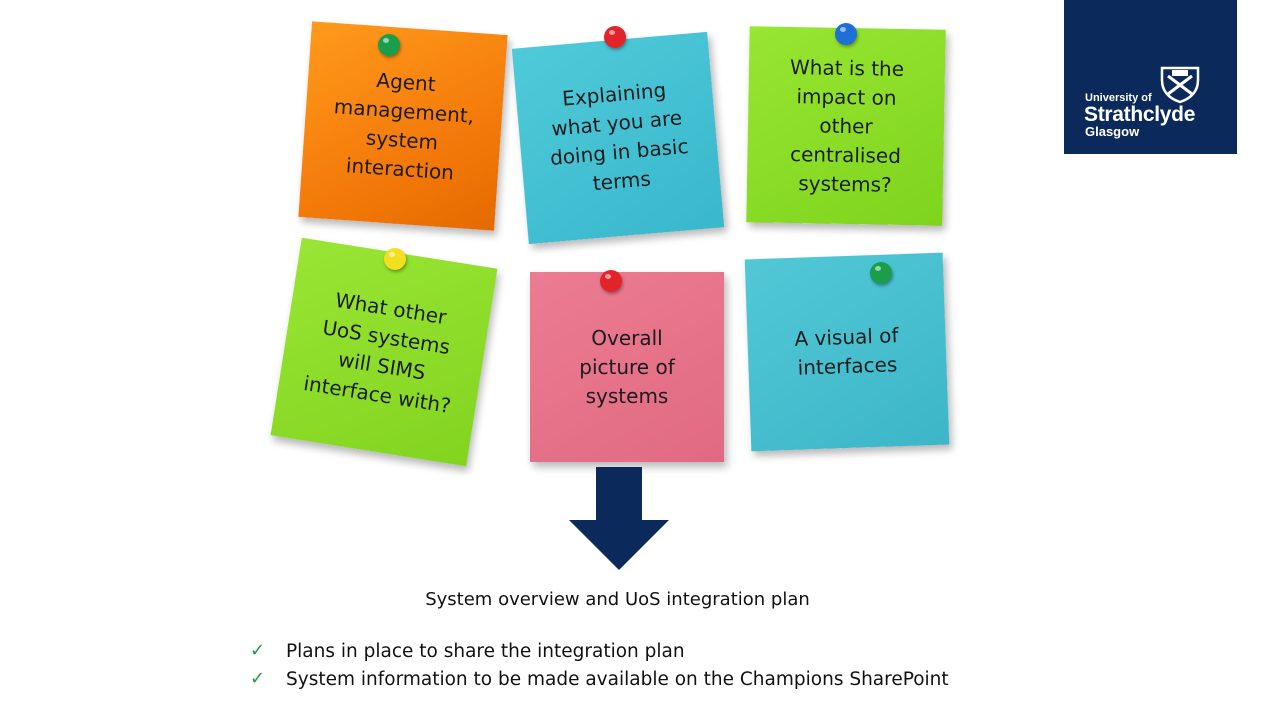  I want to click on note-text: A visual of interfaces, so click(846, 351).